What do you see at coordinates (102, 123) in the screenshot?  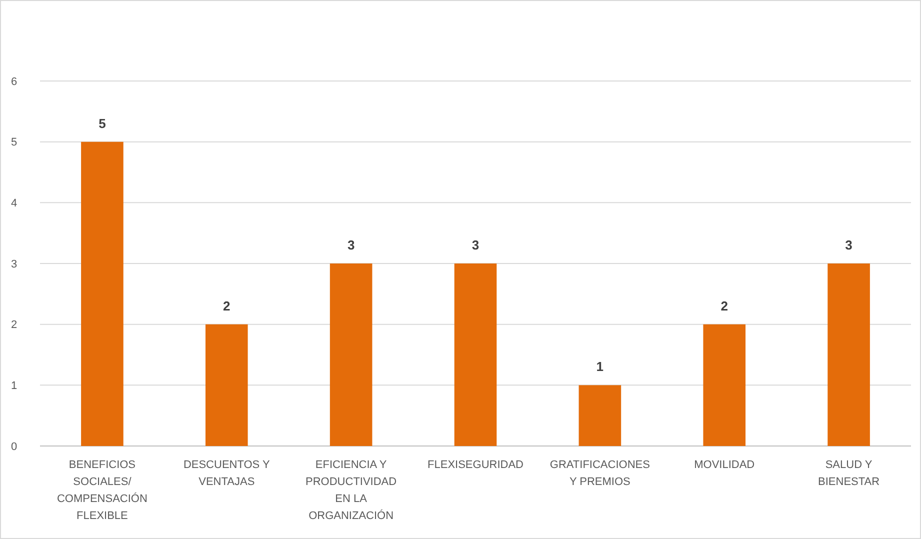 I see `data-label: 5` at bounding box center [102, 123].